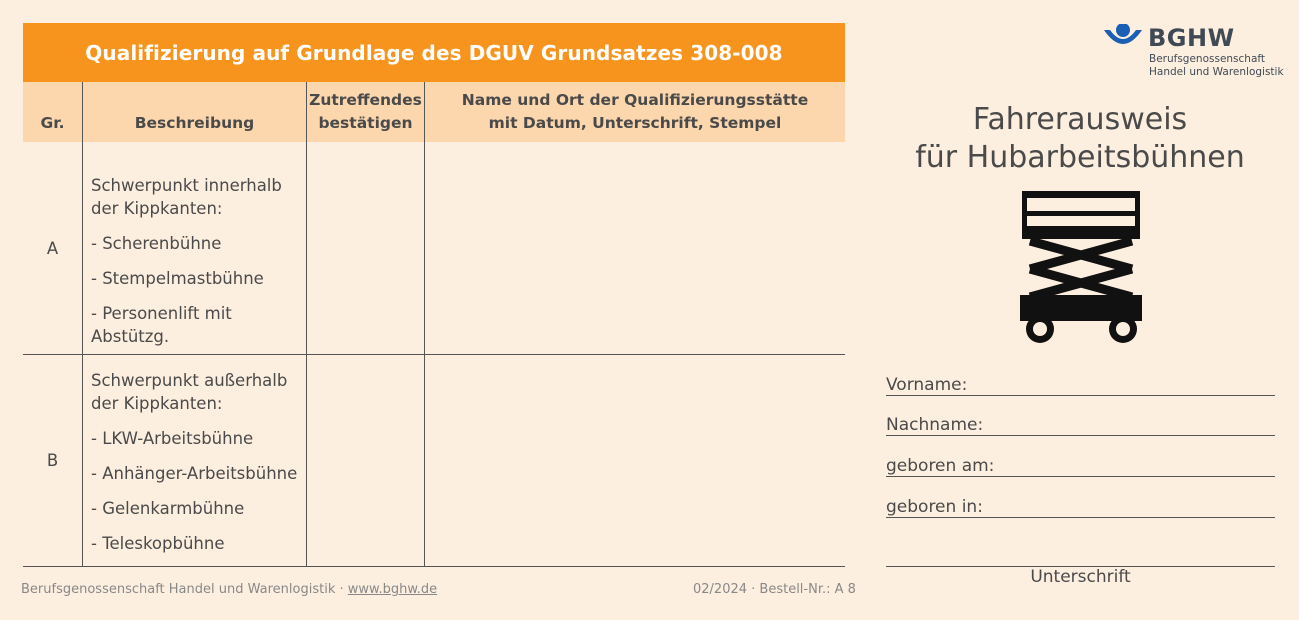 Image resolution: width=1299 pixels, height=620 pixels. What do you see at coordinates (365, 112) in the screenshot?
I see `header-confirm: Zutreffendes bestätigen` at bounding box center [365, 112].